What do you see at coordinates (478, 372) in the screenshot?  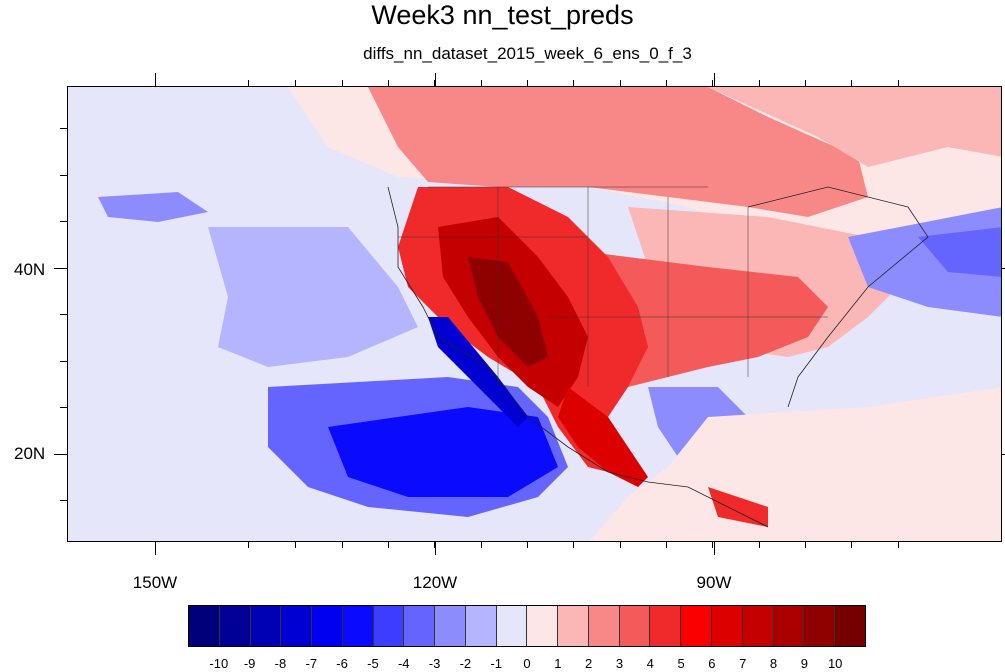 I see `field-gulf-california-blue` at bounding box center [478, 372].